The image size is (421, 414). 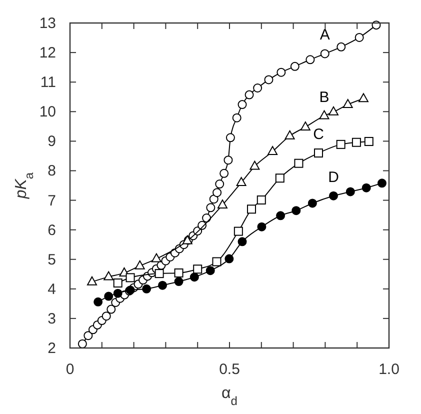 What do you see at coordinates (334, 177) in the screenshot?
I see `series-label: D` at bounding box center [334, 177].